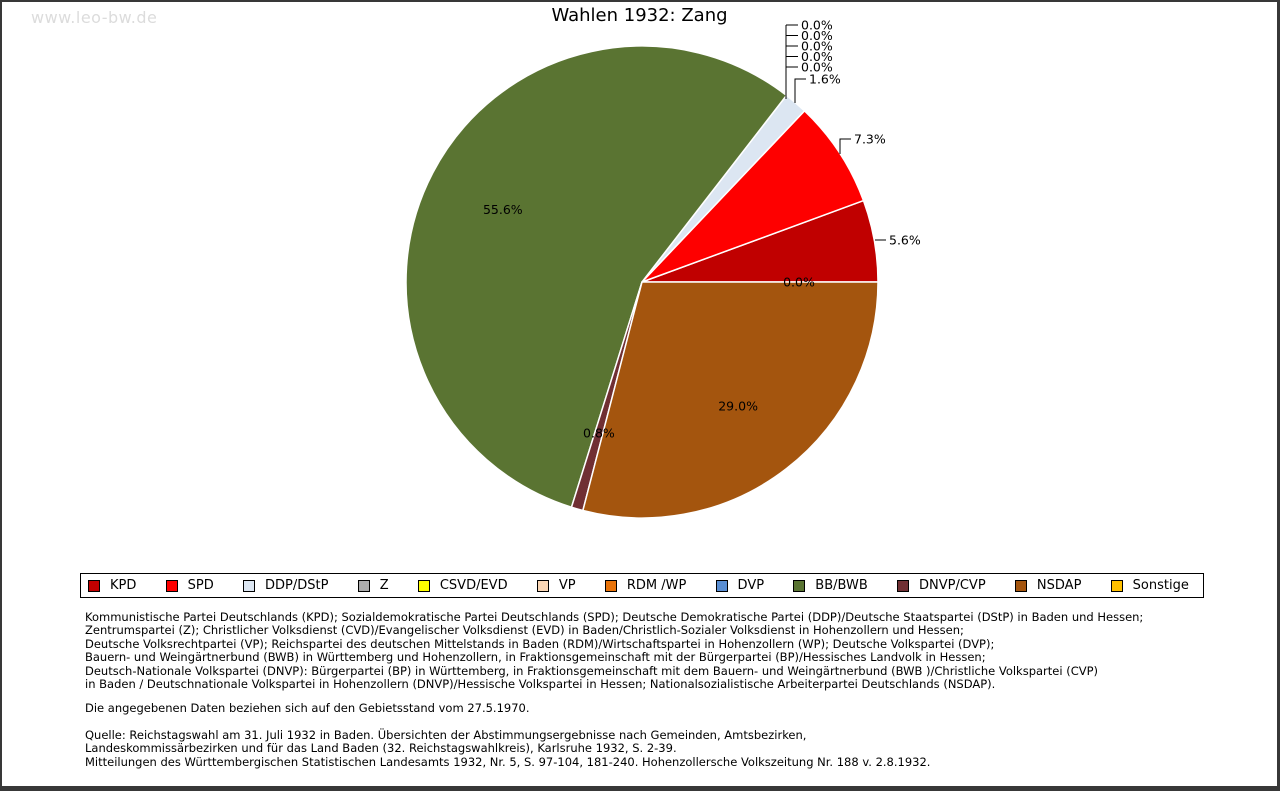 Image resolution: width=1280 pixels, height=791 pixels. Describe the element at coordinates (656, 585) in the screenshot. I see `legend-label: RDM /WP` at that location.